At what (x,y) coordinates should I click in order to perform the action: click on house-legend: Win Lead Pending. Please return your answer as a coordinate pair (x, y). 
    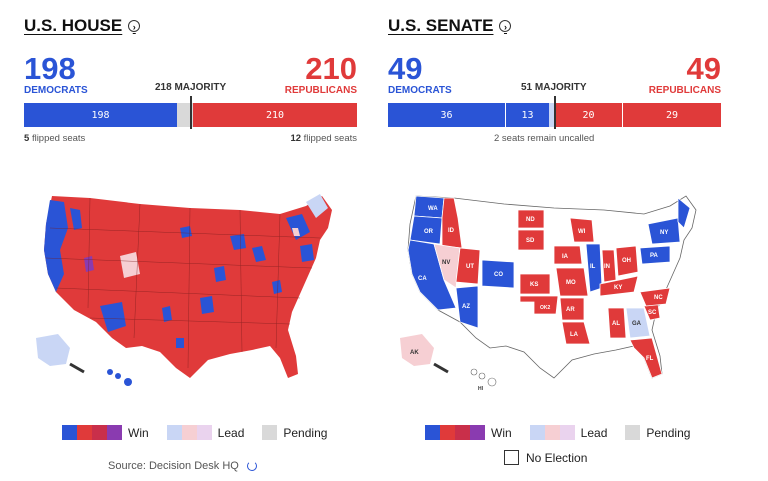
    Looking at the image, I should click on (203, 432).